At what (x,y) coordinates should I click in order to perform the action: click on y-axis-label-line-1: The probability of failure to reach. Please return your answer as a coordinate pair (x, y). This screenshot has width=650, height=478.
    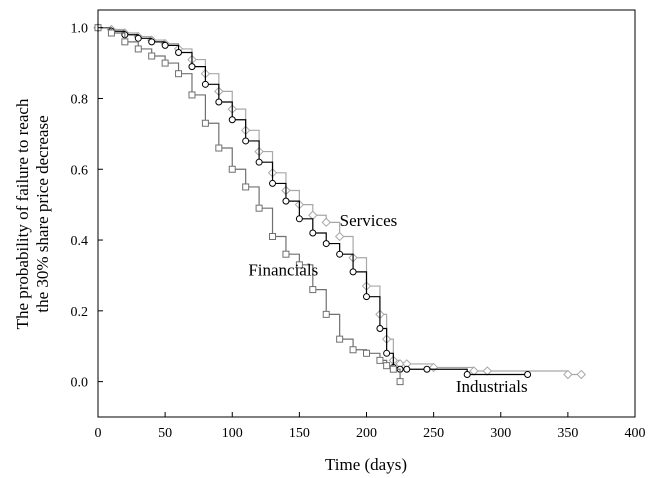
    Looking at the image, I should click on (22, 213).